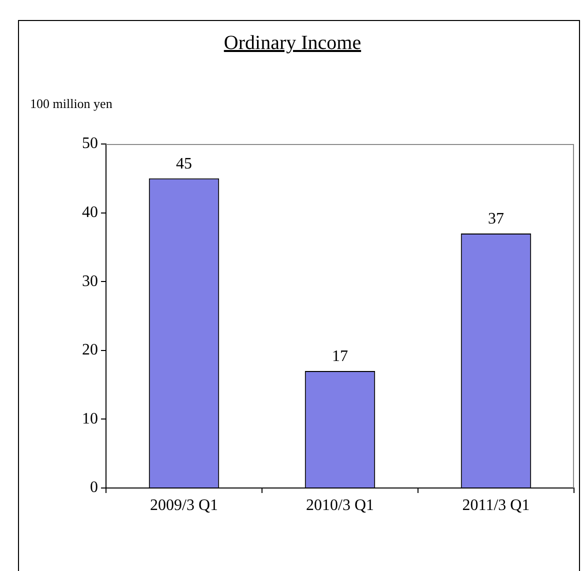 This screenshot has width=585, height=571. What do you see at coordinates (90, 350) in the screenshot?
I see `y-tick-label: 20` at bounding box center [90, 350].